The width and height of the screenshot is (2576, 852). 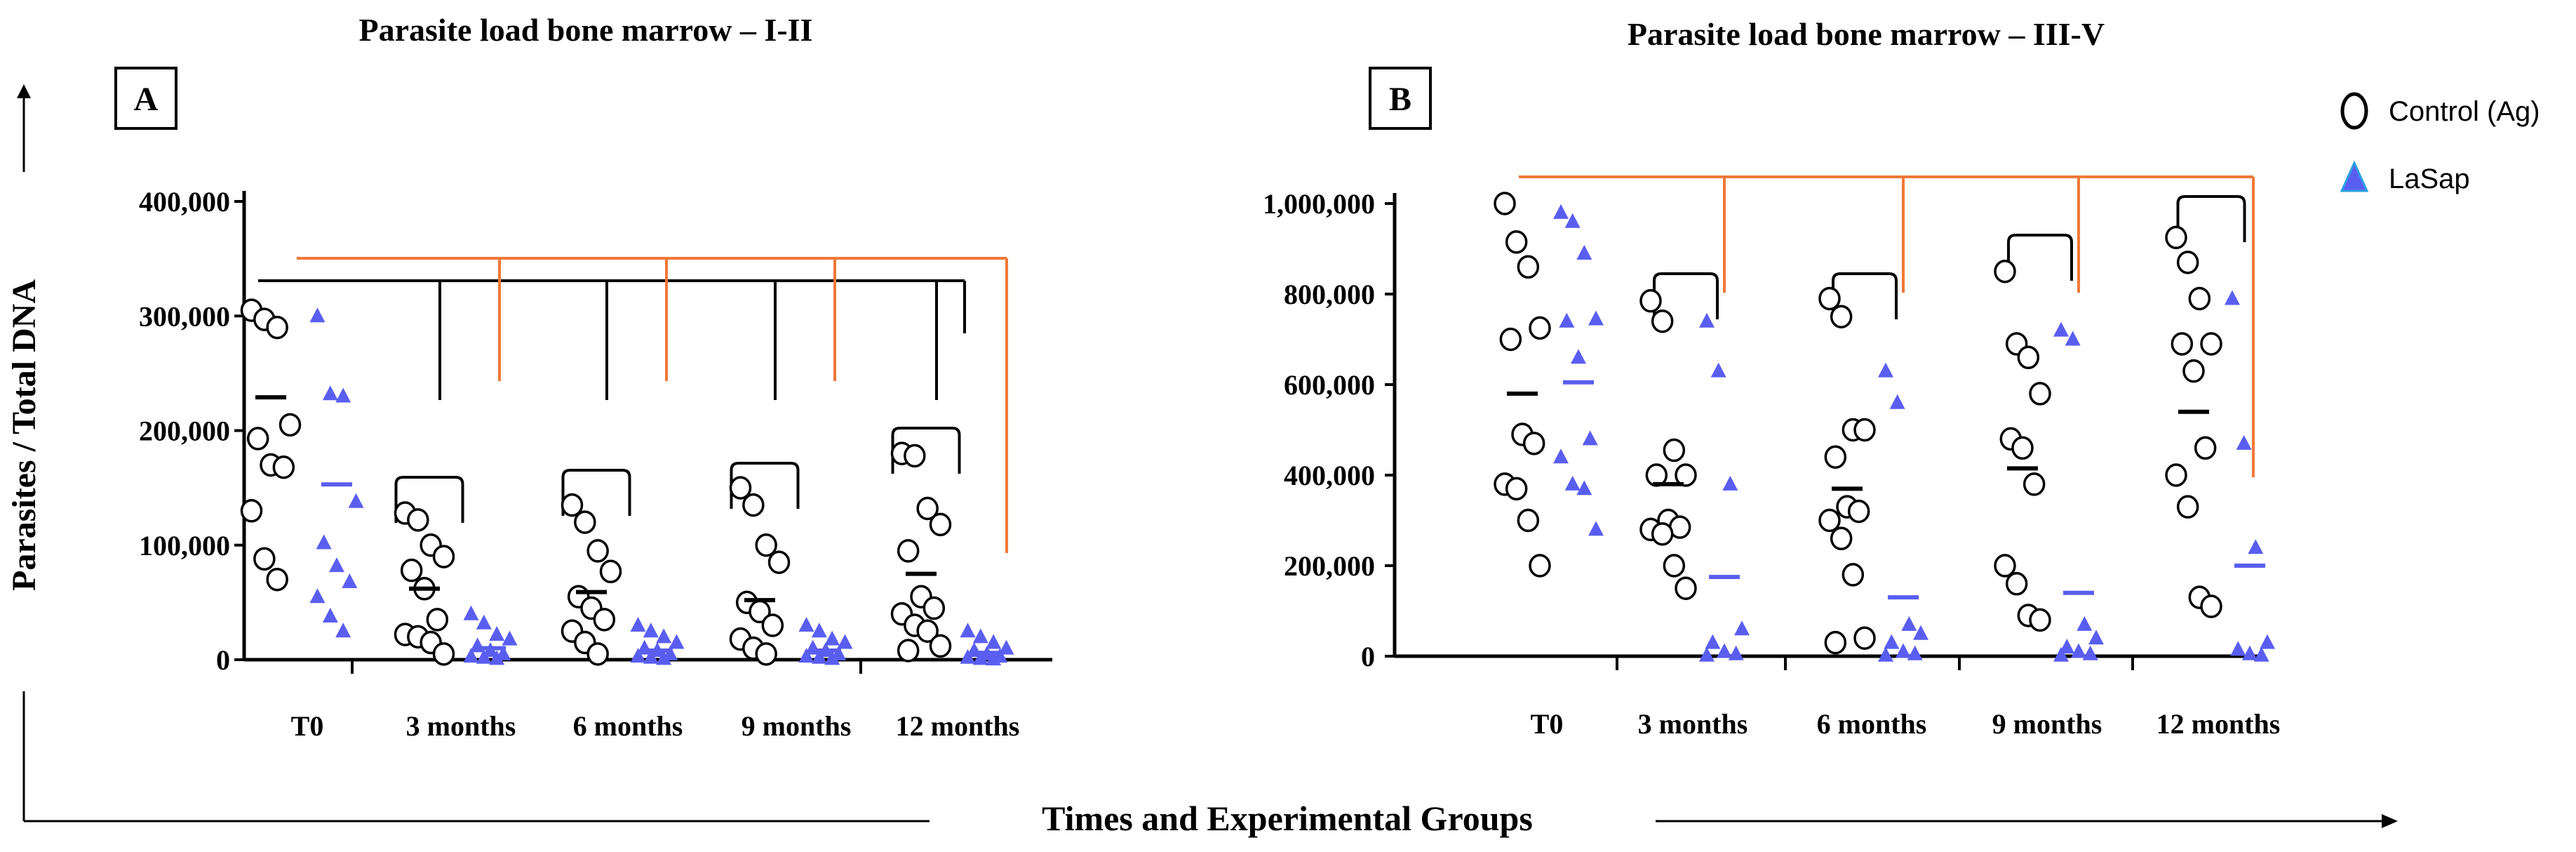 What do you see at coordinates (2440, 143) in the screenshot?
I see `legend: Control (Ag) LaSap` at bounding box center [2440, 143].